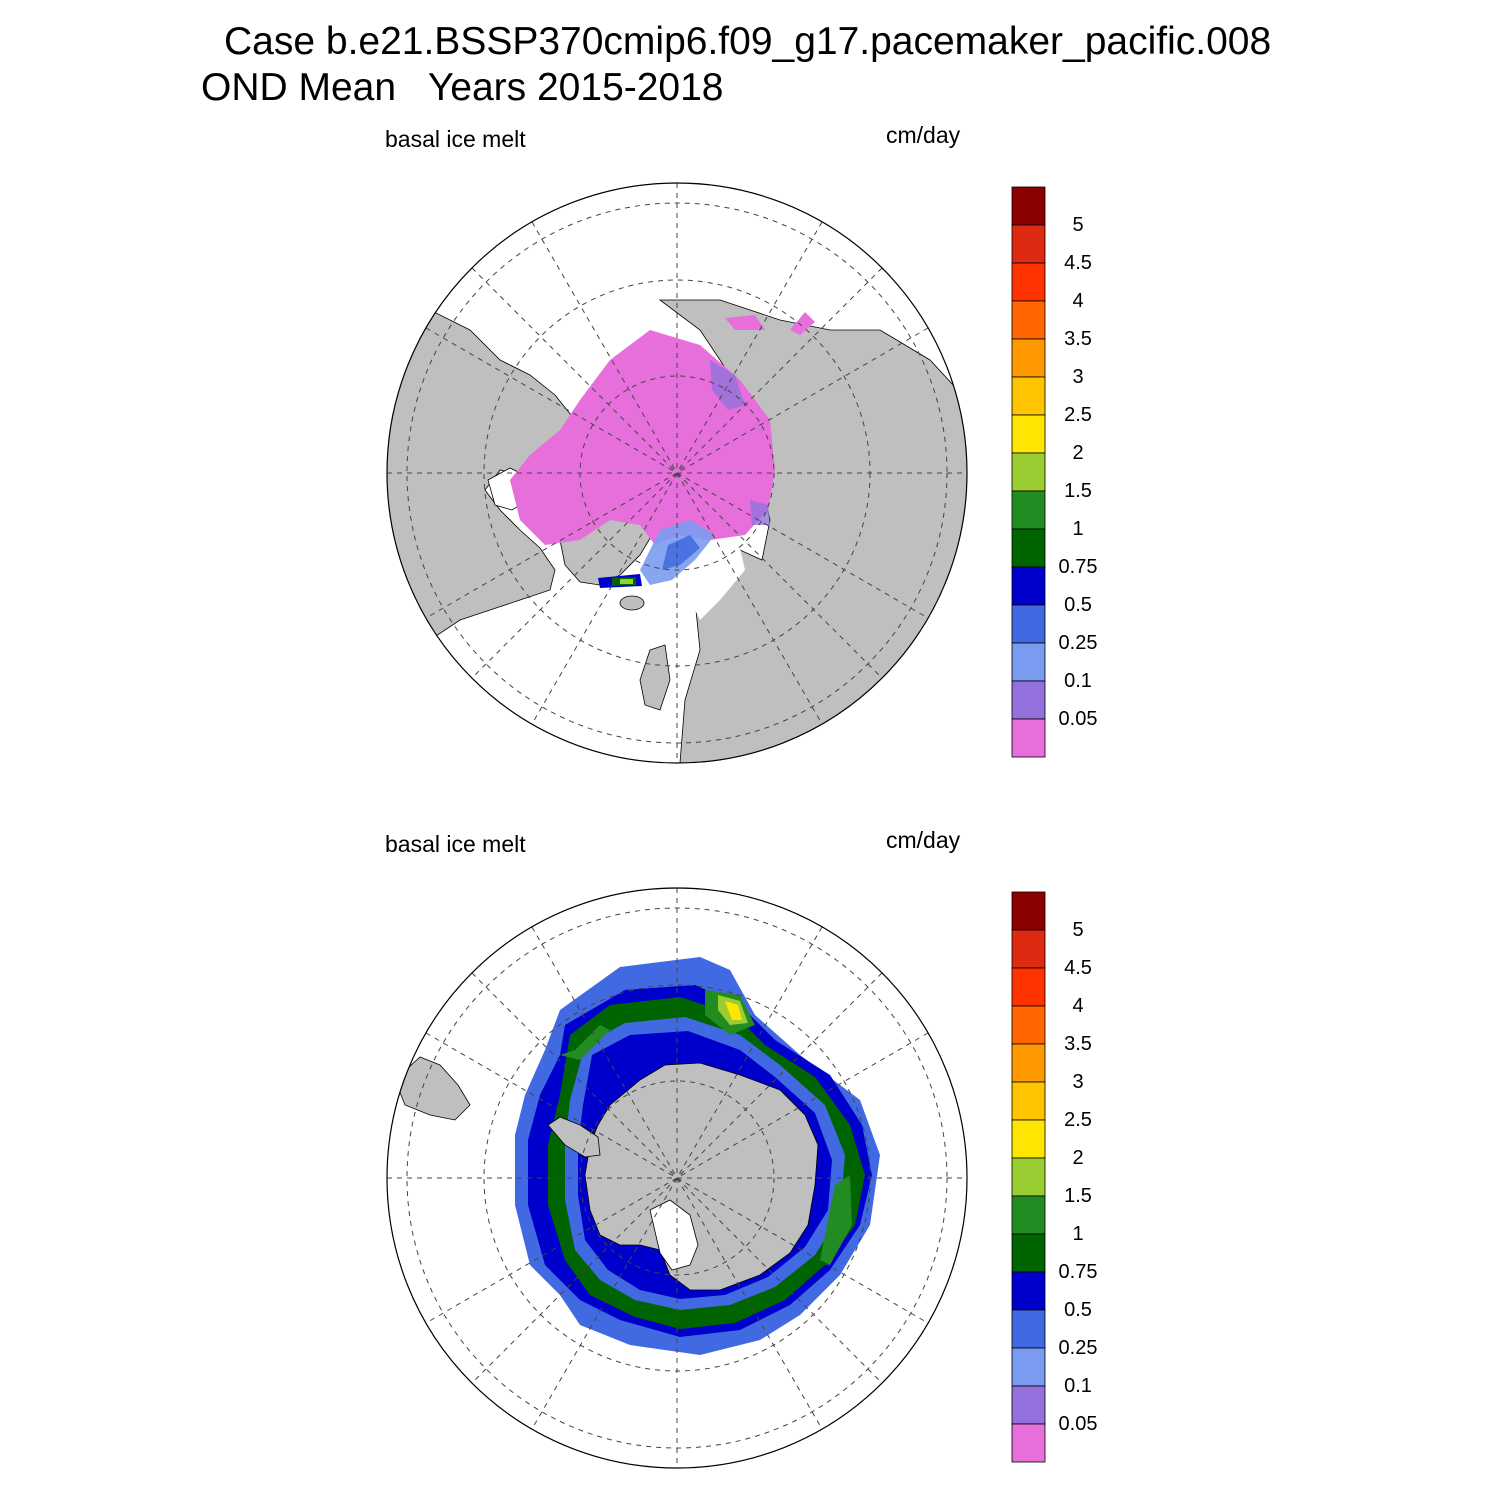 The image size is (1500, 1500). What do you see at coordinates (674, 1235) in the screenshot?
I see `ross-ice-shelf` at bounding box center [674, 1235].